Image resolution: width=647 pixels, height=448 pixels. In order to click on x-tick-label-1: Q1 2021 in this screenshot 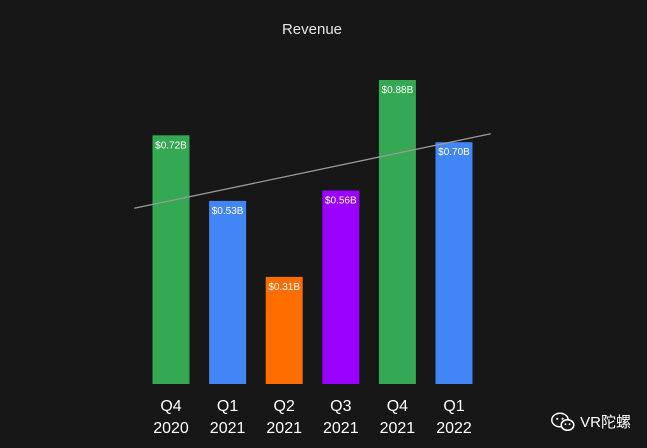, I will do `click(228, 417)`.